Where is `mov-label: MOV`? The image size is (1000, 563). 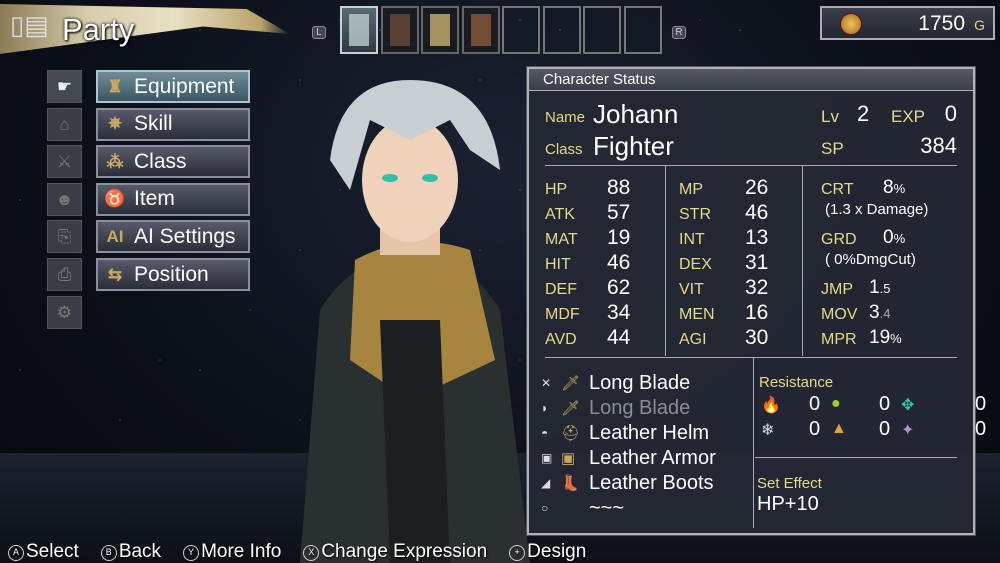
mov-label: MOV is located at coordinates (839, 314).